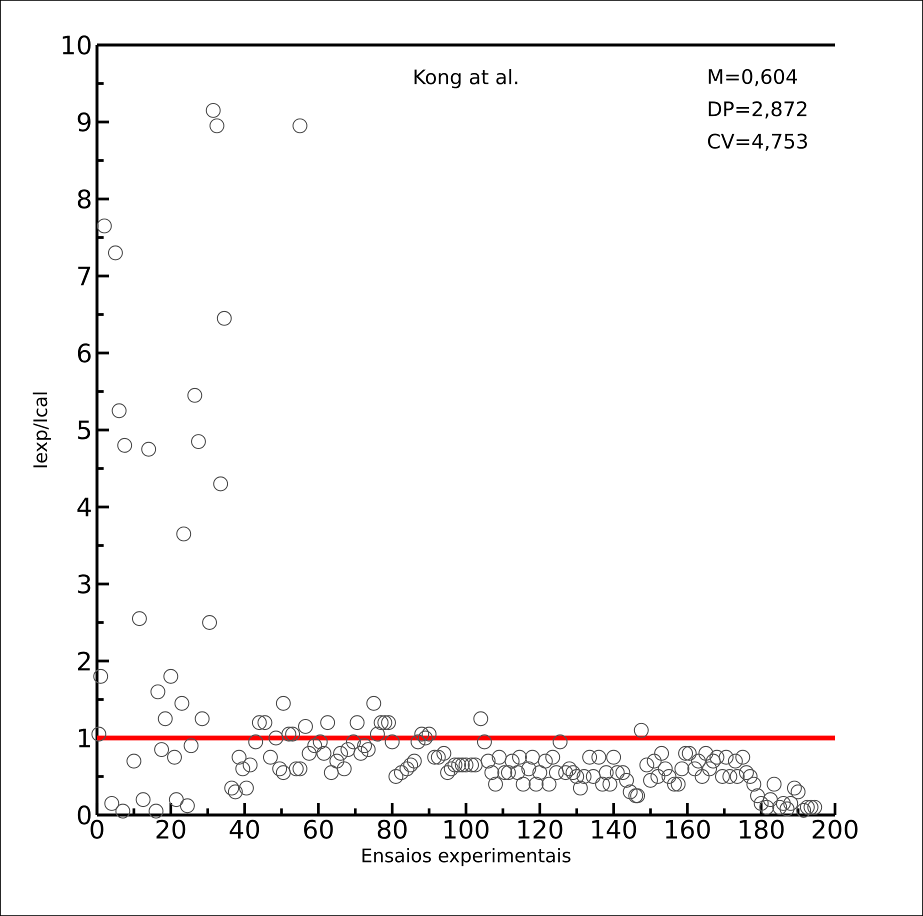  I want to click on annotation: DP=2,872, so click(757, 109).